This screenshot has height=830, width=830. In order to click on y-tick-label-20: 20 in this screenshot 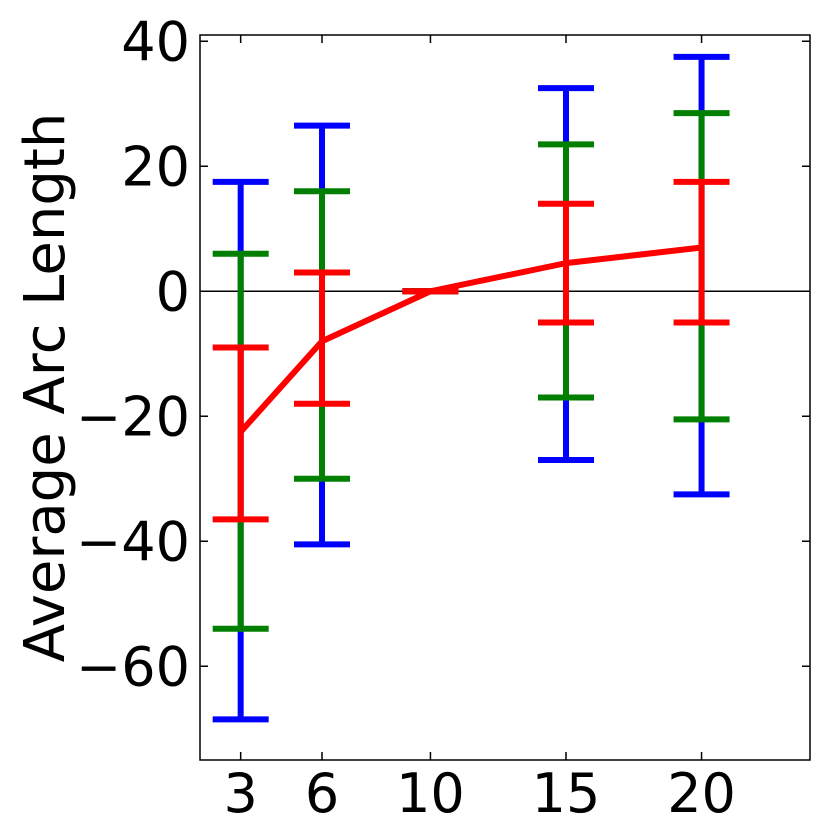, I will do `click(155, 166)`.